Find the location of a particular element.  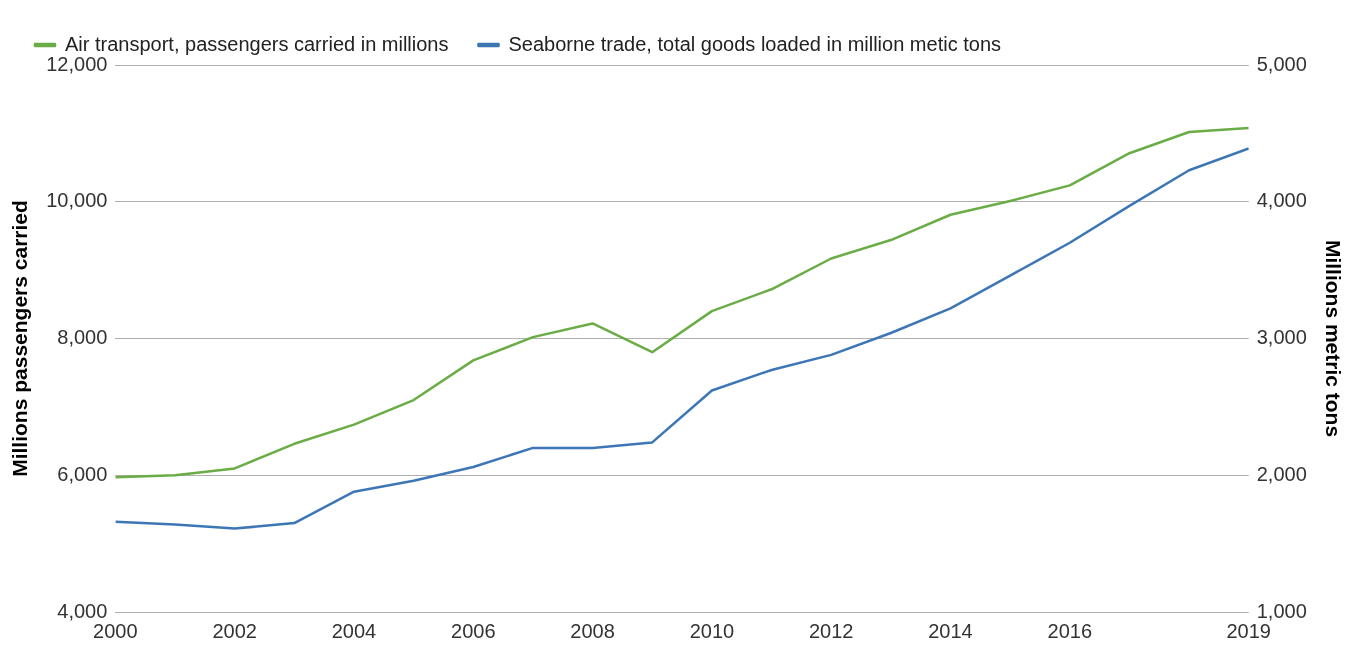

x-tick-label: 2014 is located at coordinates (950, 630).